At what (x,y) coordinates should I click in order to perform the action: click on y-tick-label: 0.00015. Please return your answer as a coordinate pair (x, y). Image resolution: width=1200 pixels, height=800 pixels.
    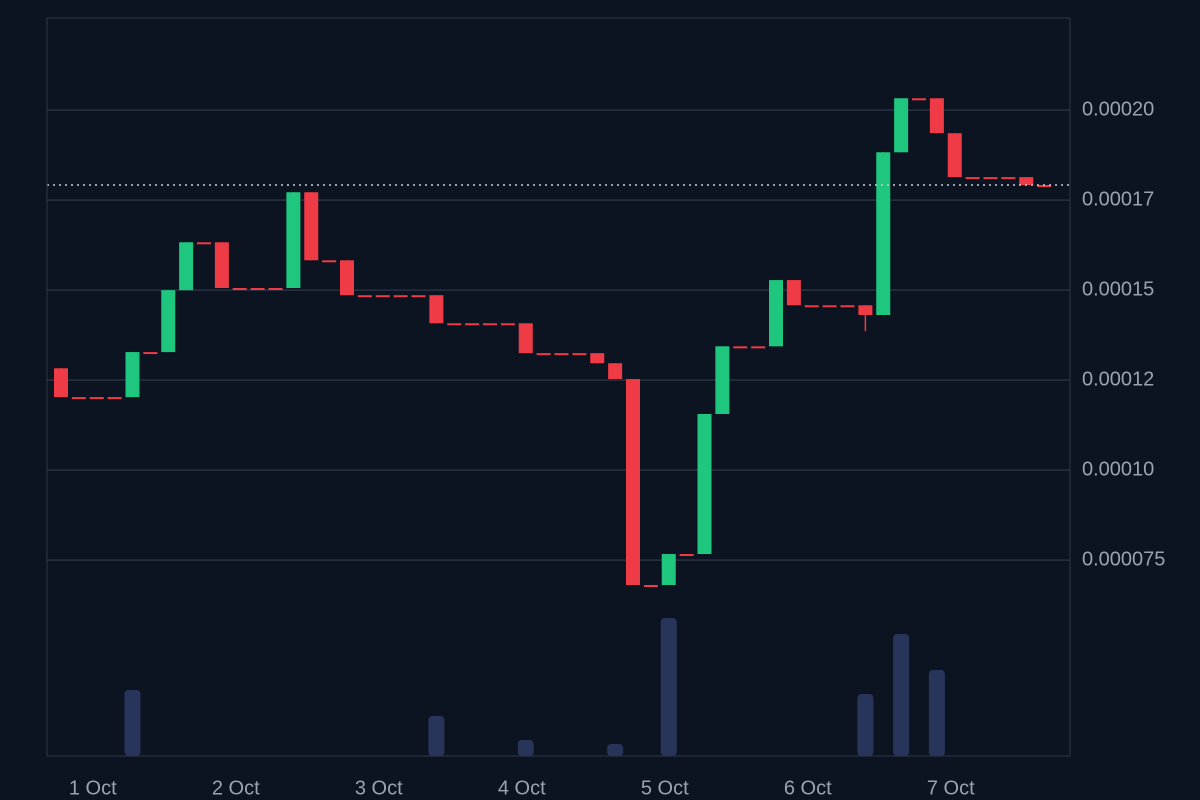
    Looking at the image, I should click on (1118, 289).